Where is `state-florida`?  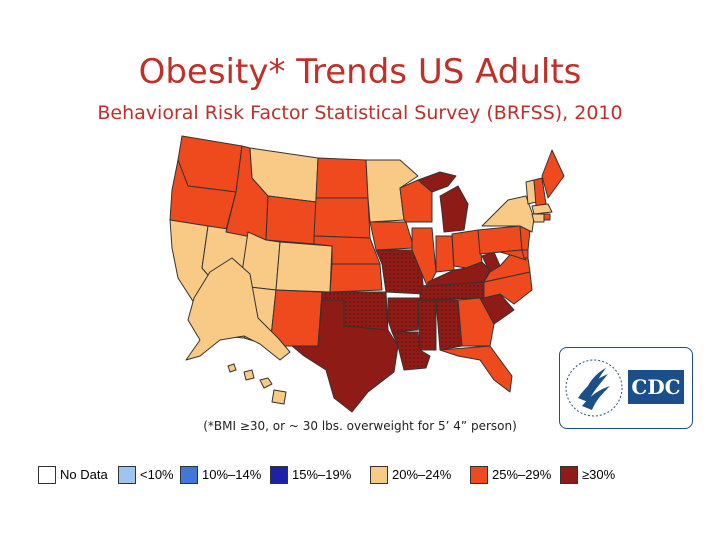
state-florida is located at coordinates (476, 369).